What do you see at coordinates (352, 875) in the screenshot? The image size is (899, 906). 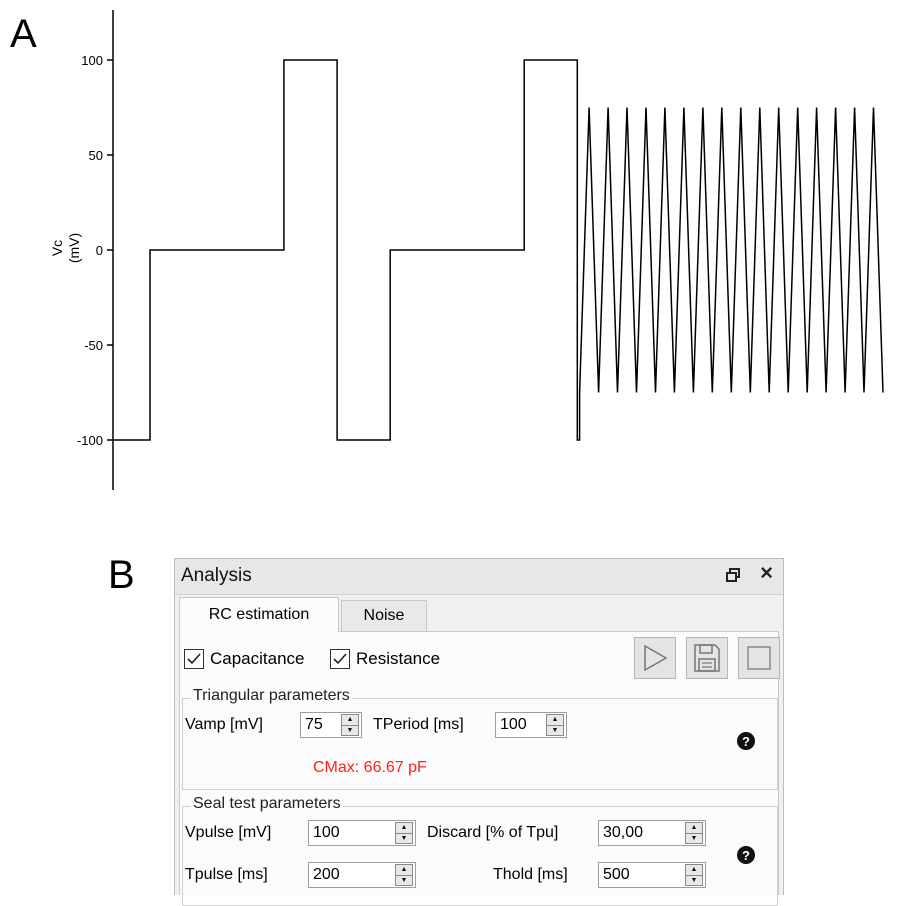 I see `tpulse-input` at bounding box center [352, 875].